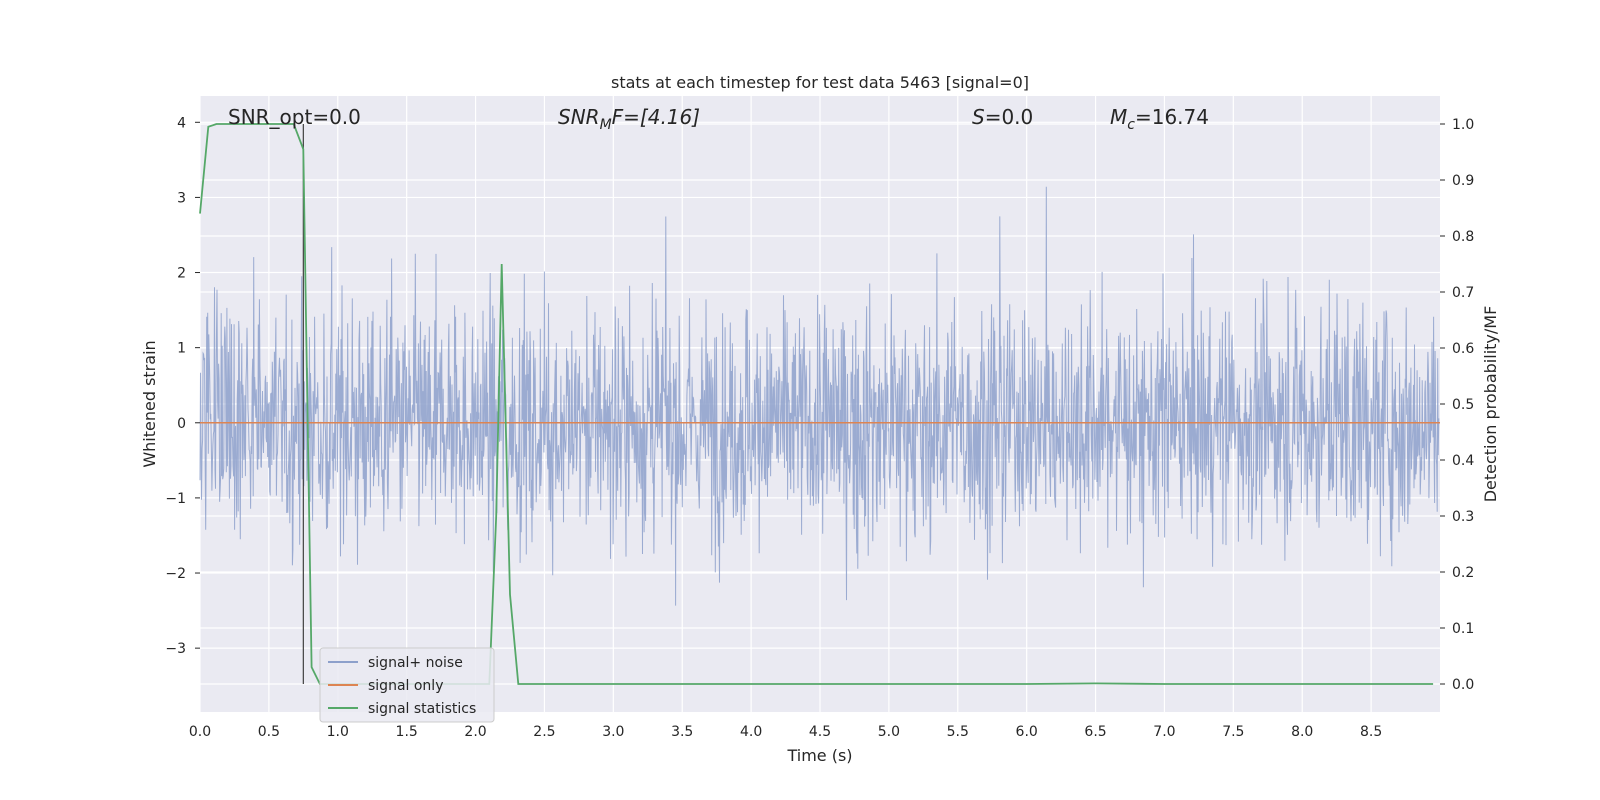  What do you see at coordinates (1463, 349) in the screenshot?
I see `y-right-tick-label: 0.6` at bounding box center [1463, 349].